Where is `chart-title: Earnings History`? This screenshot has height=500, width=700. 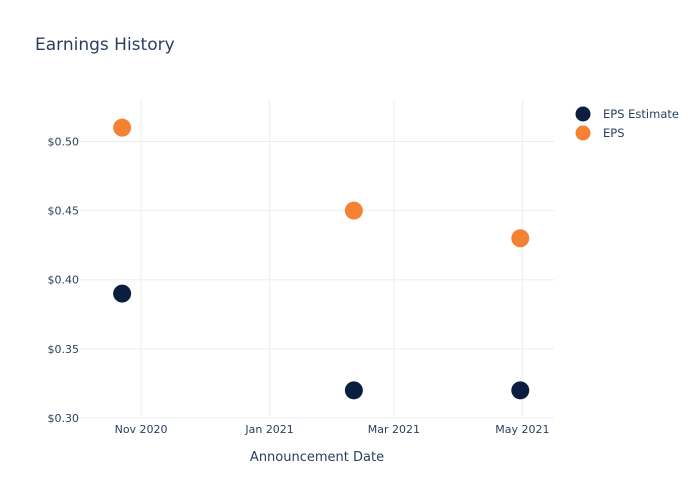
chart-title: Earnings History is located at coordinates (105, 45).